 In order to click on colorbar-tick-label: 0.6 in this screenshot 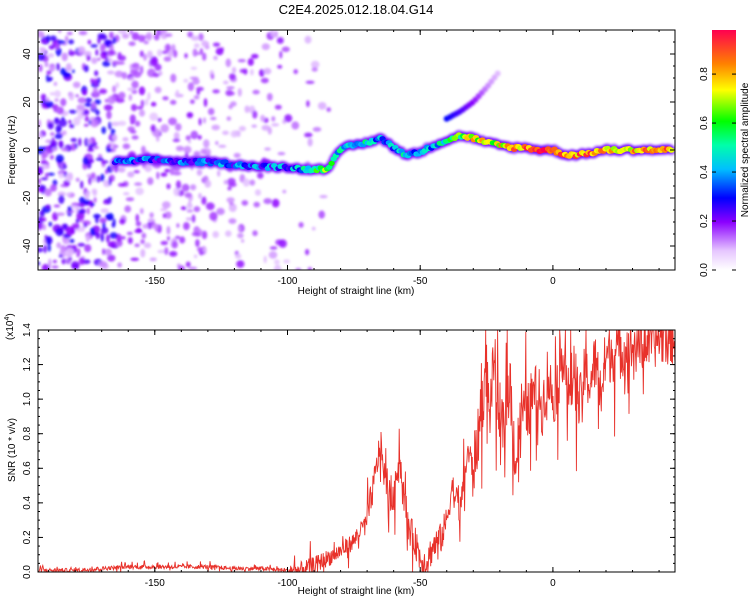, I will do `click(704, 123)`.